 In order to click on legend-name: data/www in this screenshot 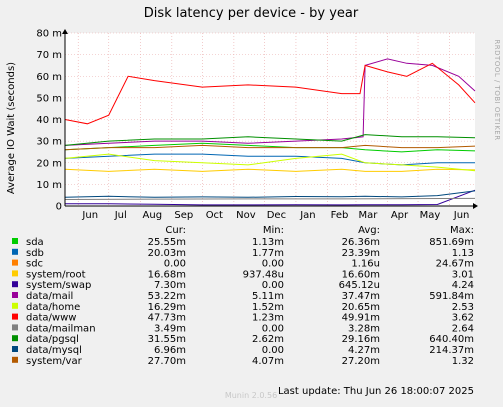, I will do `click(51, 318)`.